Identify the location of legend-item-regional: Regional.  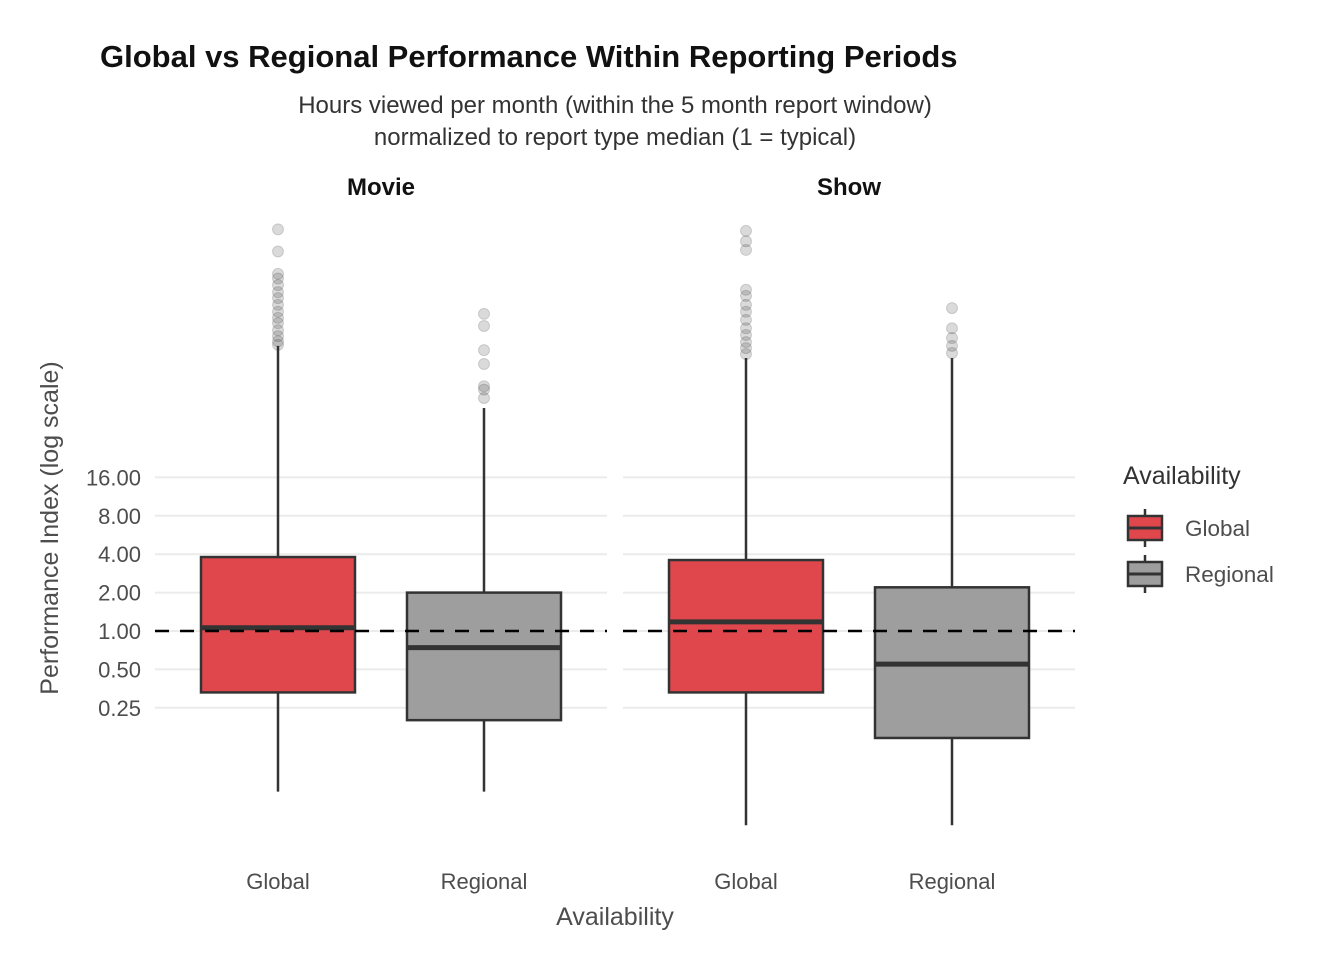
(1200, 574).